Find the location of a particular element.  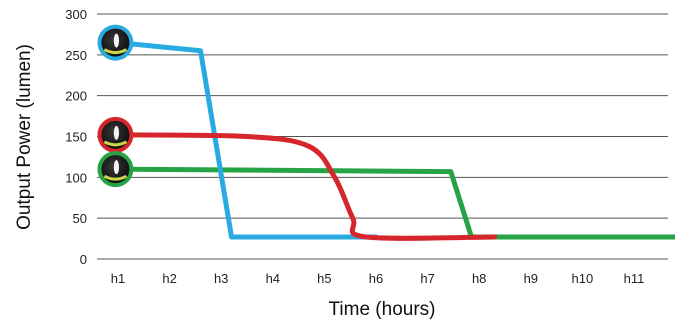

x-tick-label: h9 is located at coordinates (531, 278).